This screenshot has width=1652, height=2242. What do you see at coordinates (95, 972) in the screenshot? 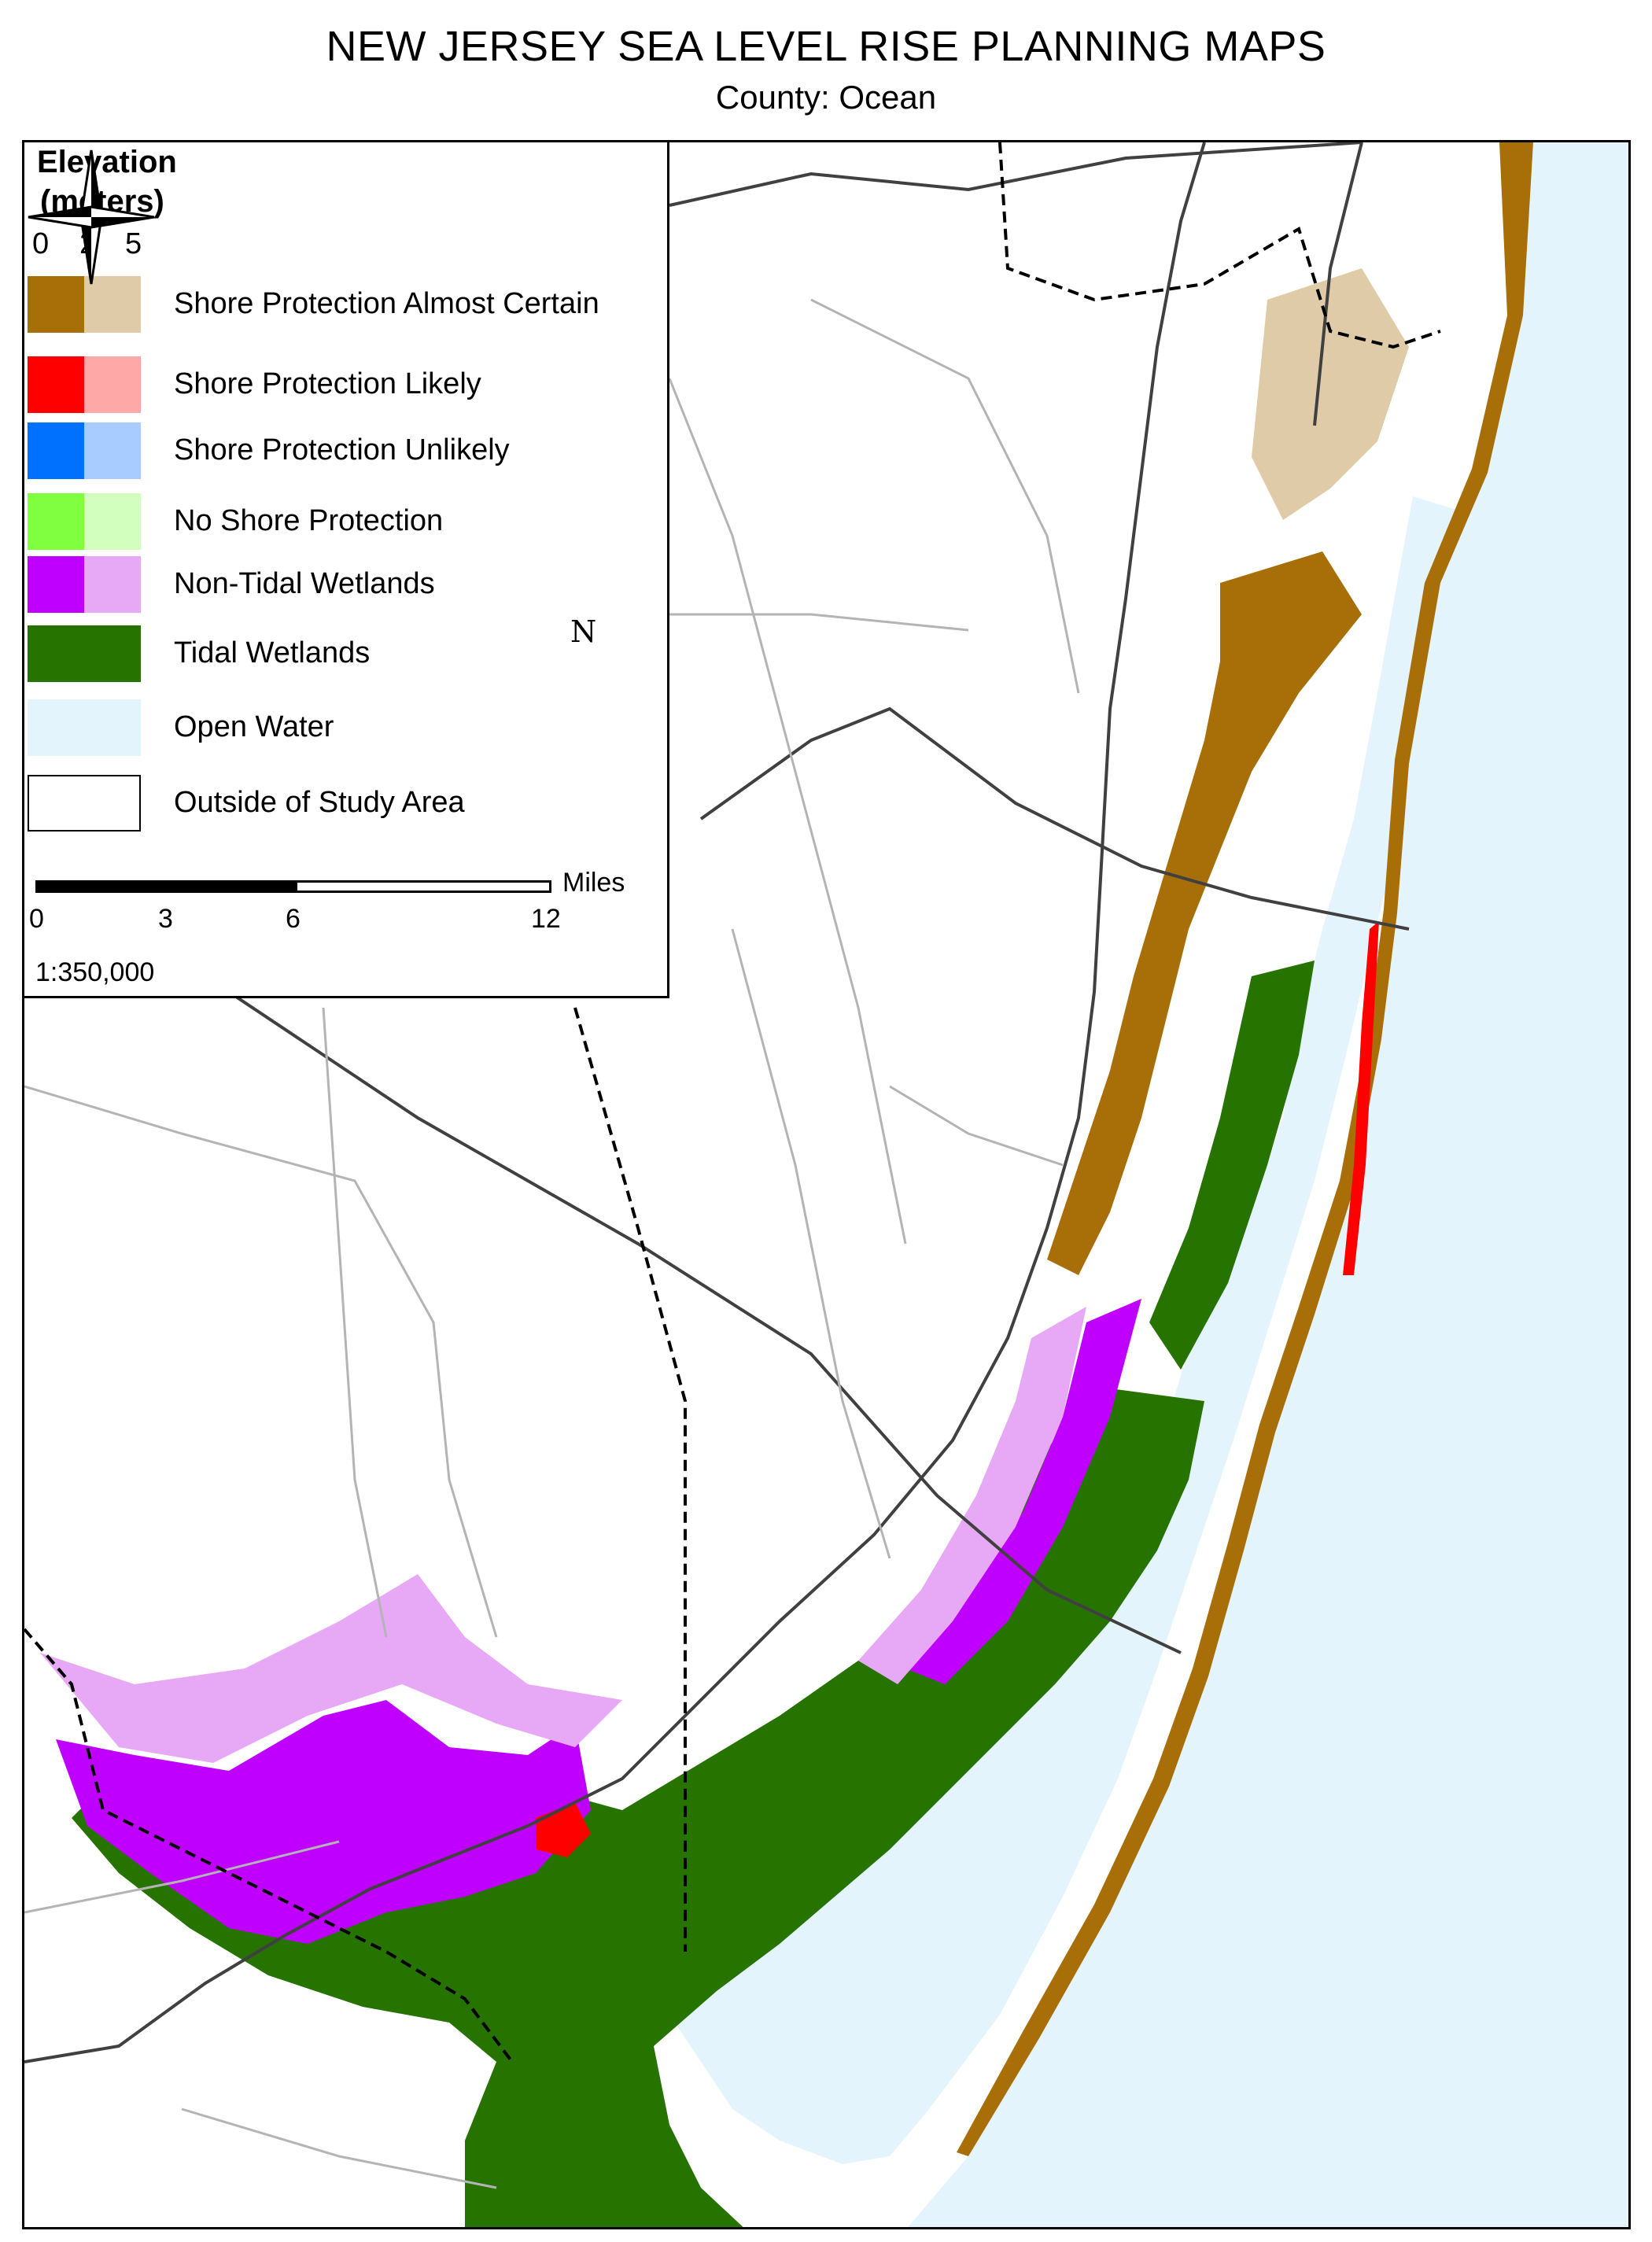
I see `scale-ratio: 1:350,000` at bounding box center [95, 972].